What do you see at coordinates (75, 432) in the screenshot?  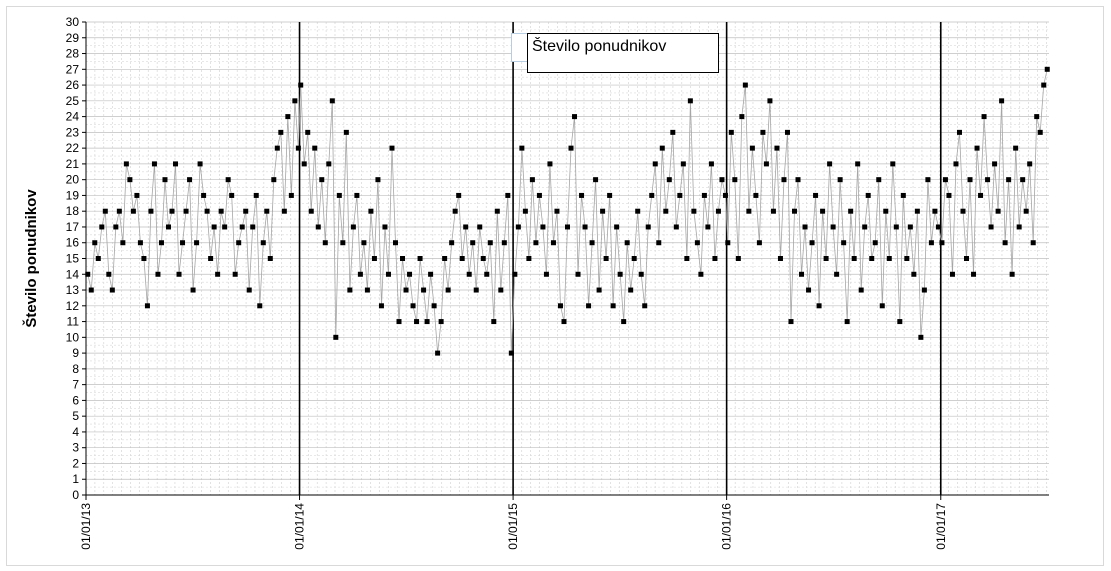 I see `y-tick-label: 4` at bounding box center [75, 432].